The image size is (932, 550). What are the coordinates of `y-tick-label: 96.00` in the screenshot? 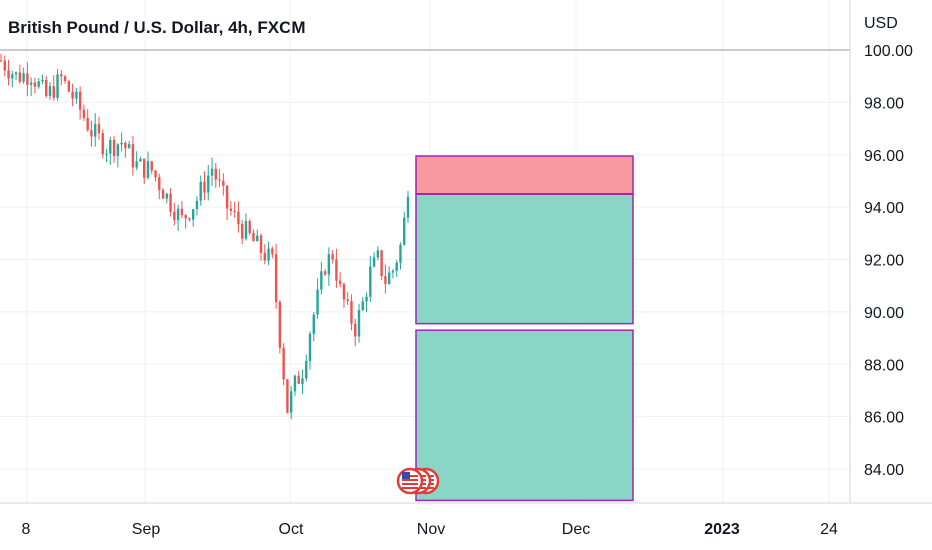 It's located at (884, 156).